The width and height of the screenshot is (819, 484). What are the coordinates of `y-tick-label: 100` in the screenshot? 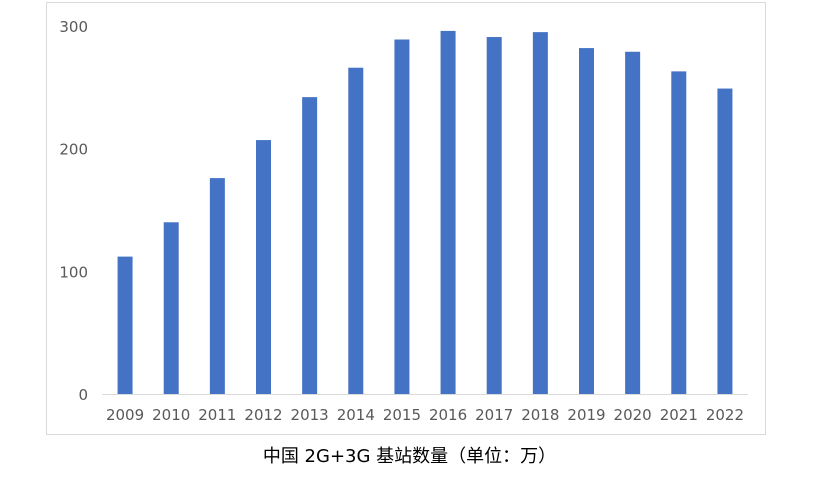 It's located at (73, 272).